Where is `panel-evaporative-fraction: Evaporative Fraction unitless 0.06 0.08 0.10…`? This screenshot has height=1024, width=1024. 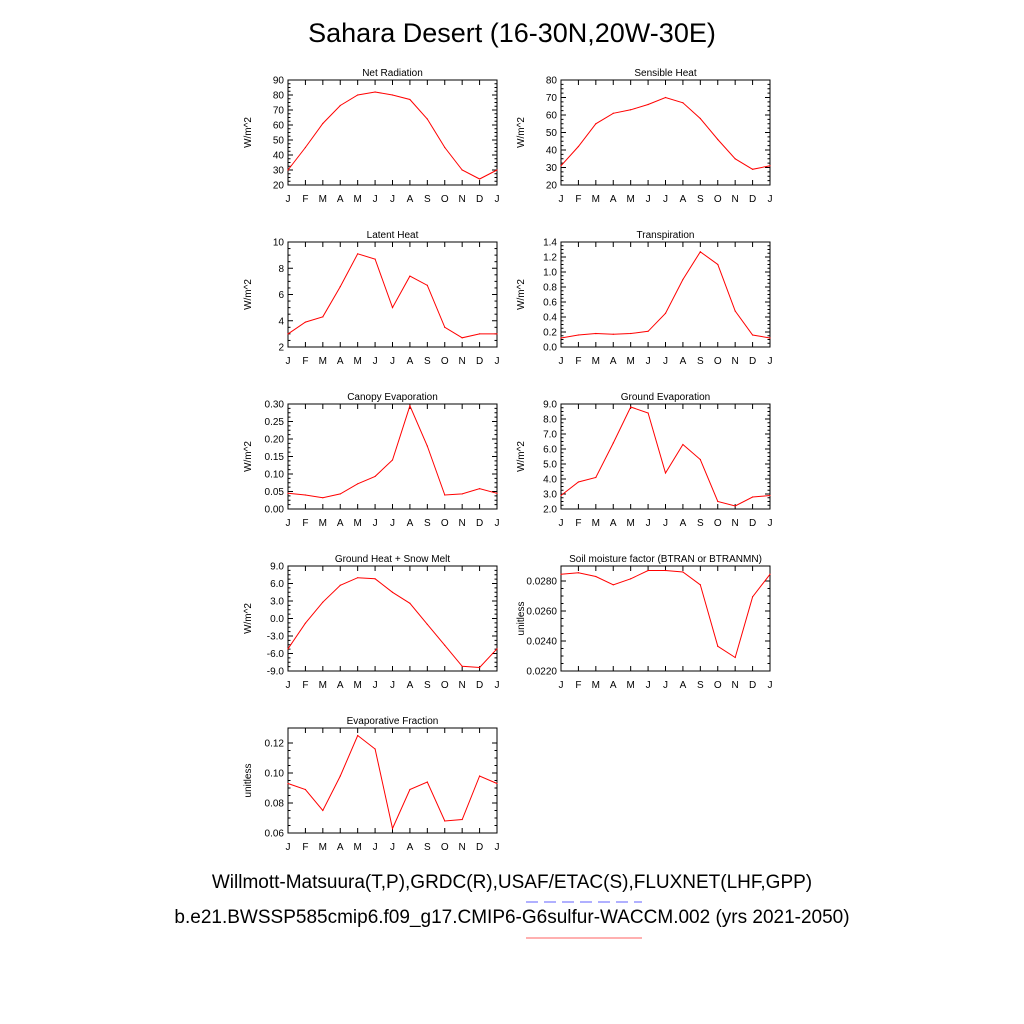 panel-evaporative-fraction: Evaporative Fraction unitless 0.06 0.08 0.10… is located at coordinates (371, 784).